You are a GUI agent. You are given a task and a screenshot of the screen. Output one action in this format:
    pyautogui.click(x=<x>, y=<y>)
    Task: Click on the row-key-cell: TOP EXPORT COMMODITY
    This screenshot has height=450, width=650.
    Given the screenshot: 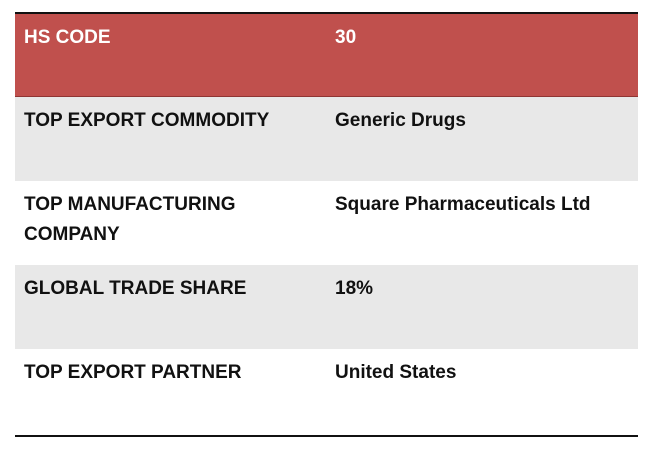 What is the action you would take?
    pyautogui.click(x=147, y=120)
    